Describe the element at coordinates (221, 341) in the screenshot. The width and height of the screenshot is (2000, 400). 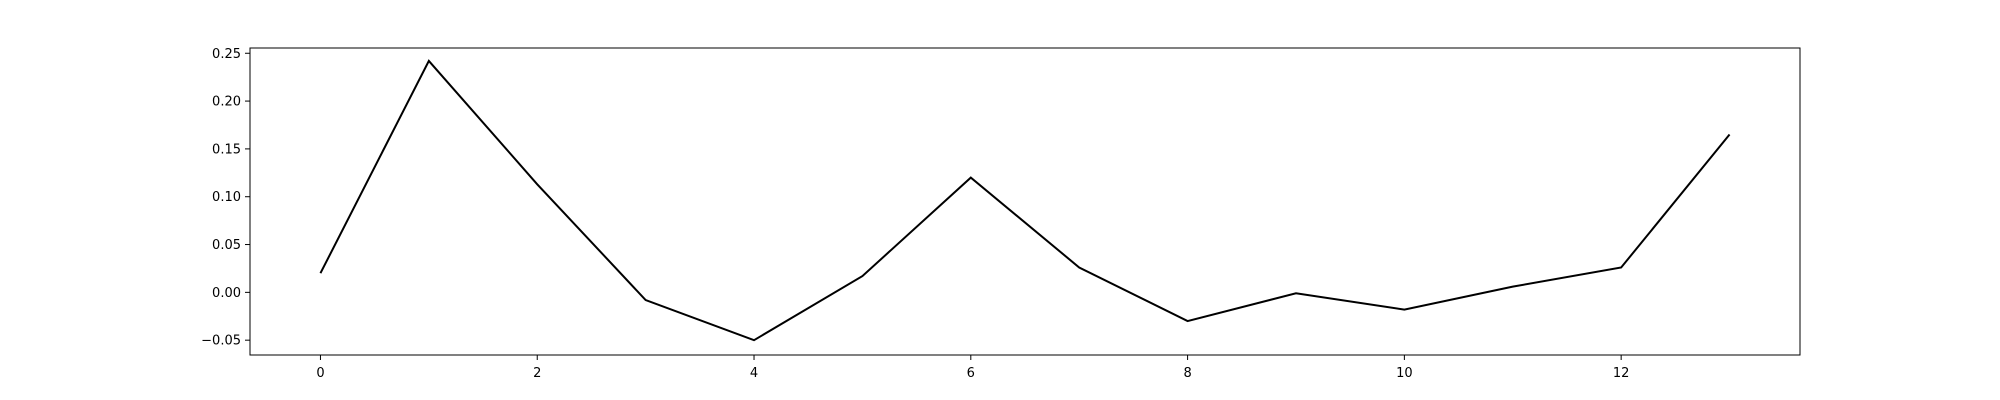
I see `y-tick-label: −0.05` at that location.